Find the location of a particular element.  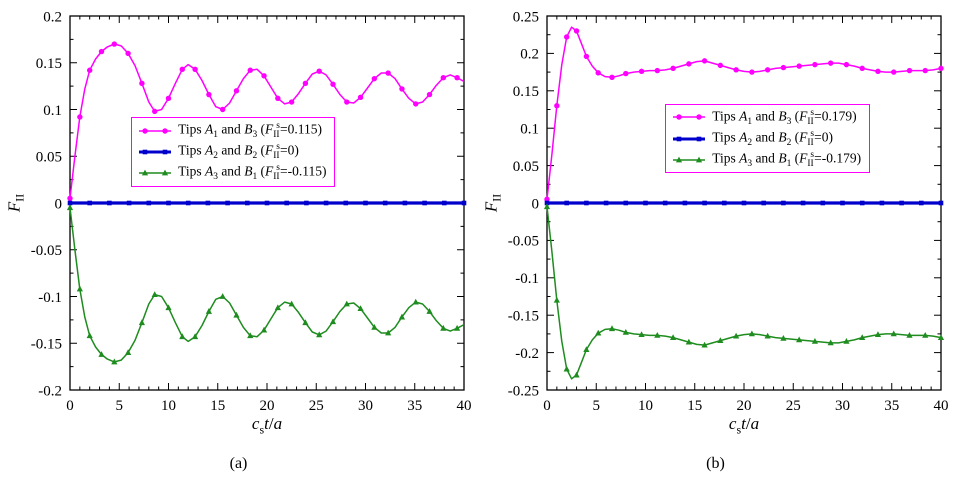

chart-a-caption: (a) is located at coordinates (238, 463).